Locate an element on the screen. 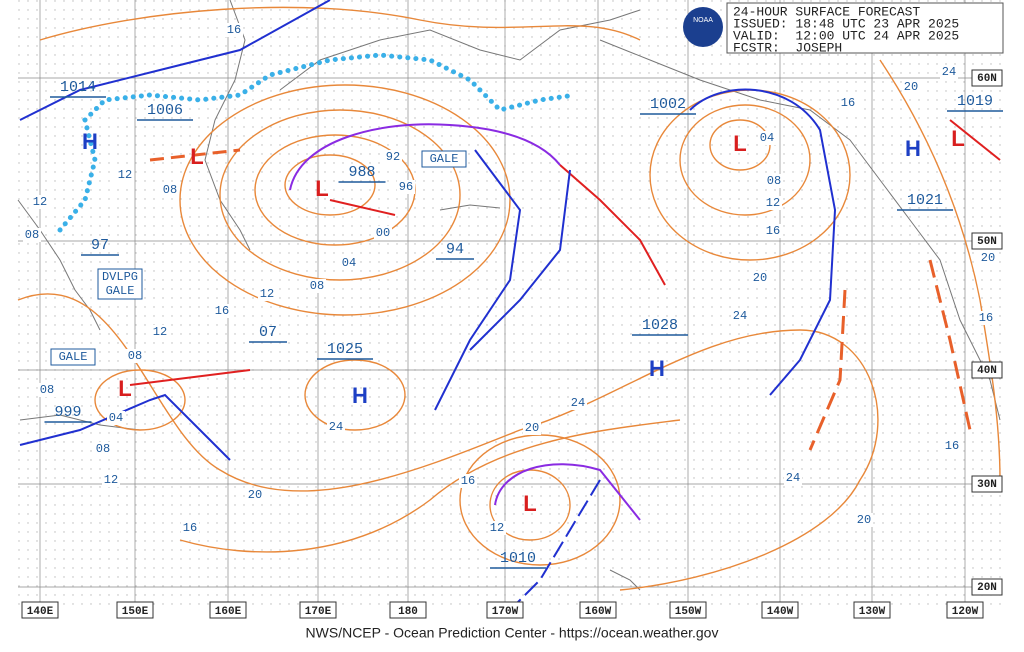 This screenshot has height=652, width=1024. lon-label: 180 is located at coordinates (408, 612).